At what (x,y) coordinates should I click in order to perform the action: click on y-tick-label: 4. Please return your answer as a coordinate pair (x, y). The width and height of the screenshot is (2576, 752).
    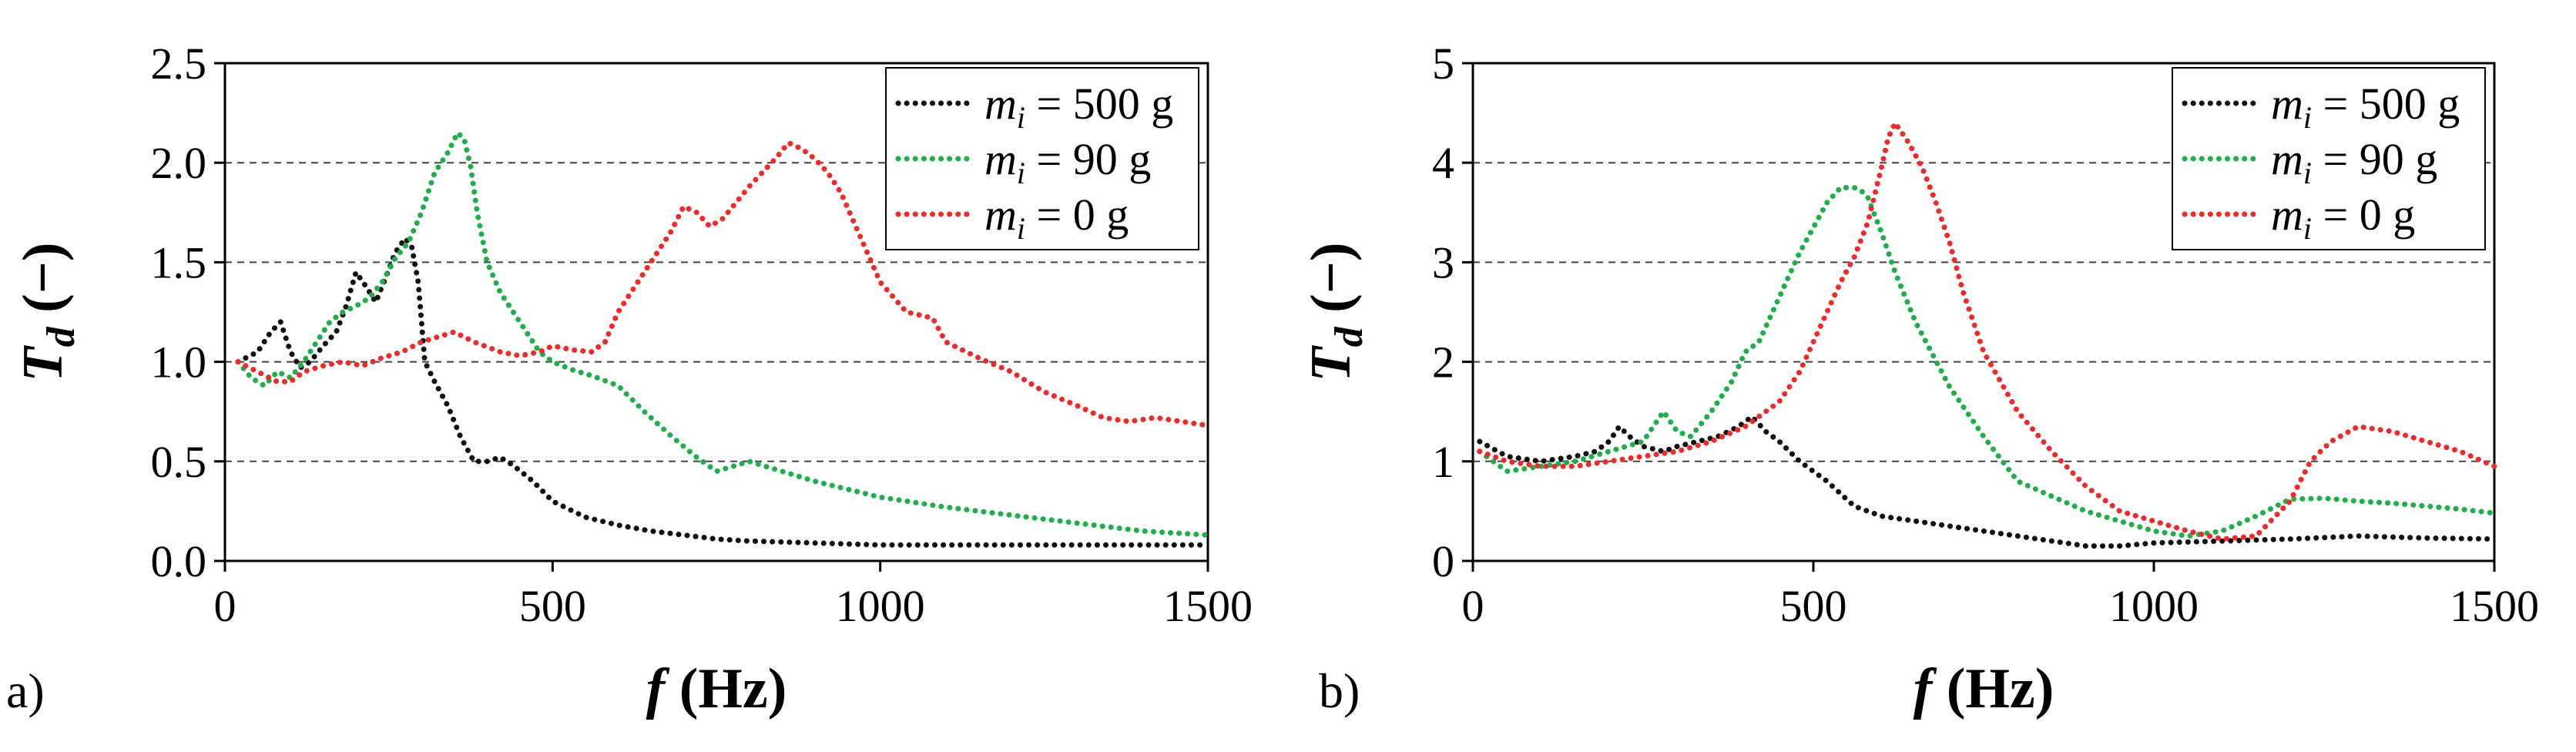
    Looking at the image, I should click on (1443, 163).